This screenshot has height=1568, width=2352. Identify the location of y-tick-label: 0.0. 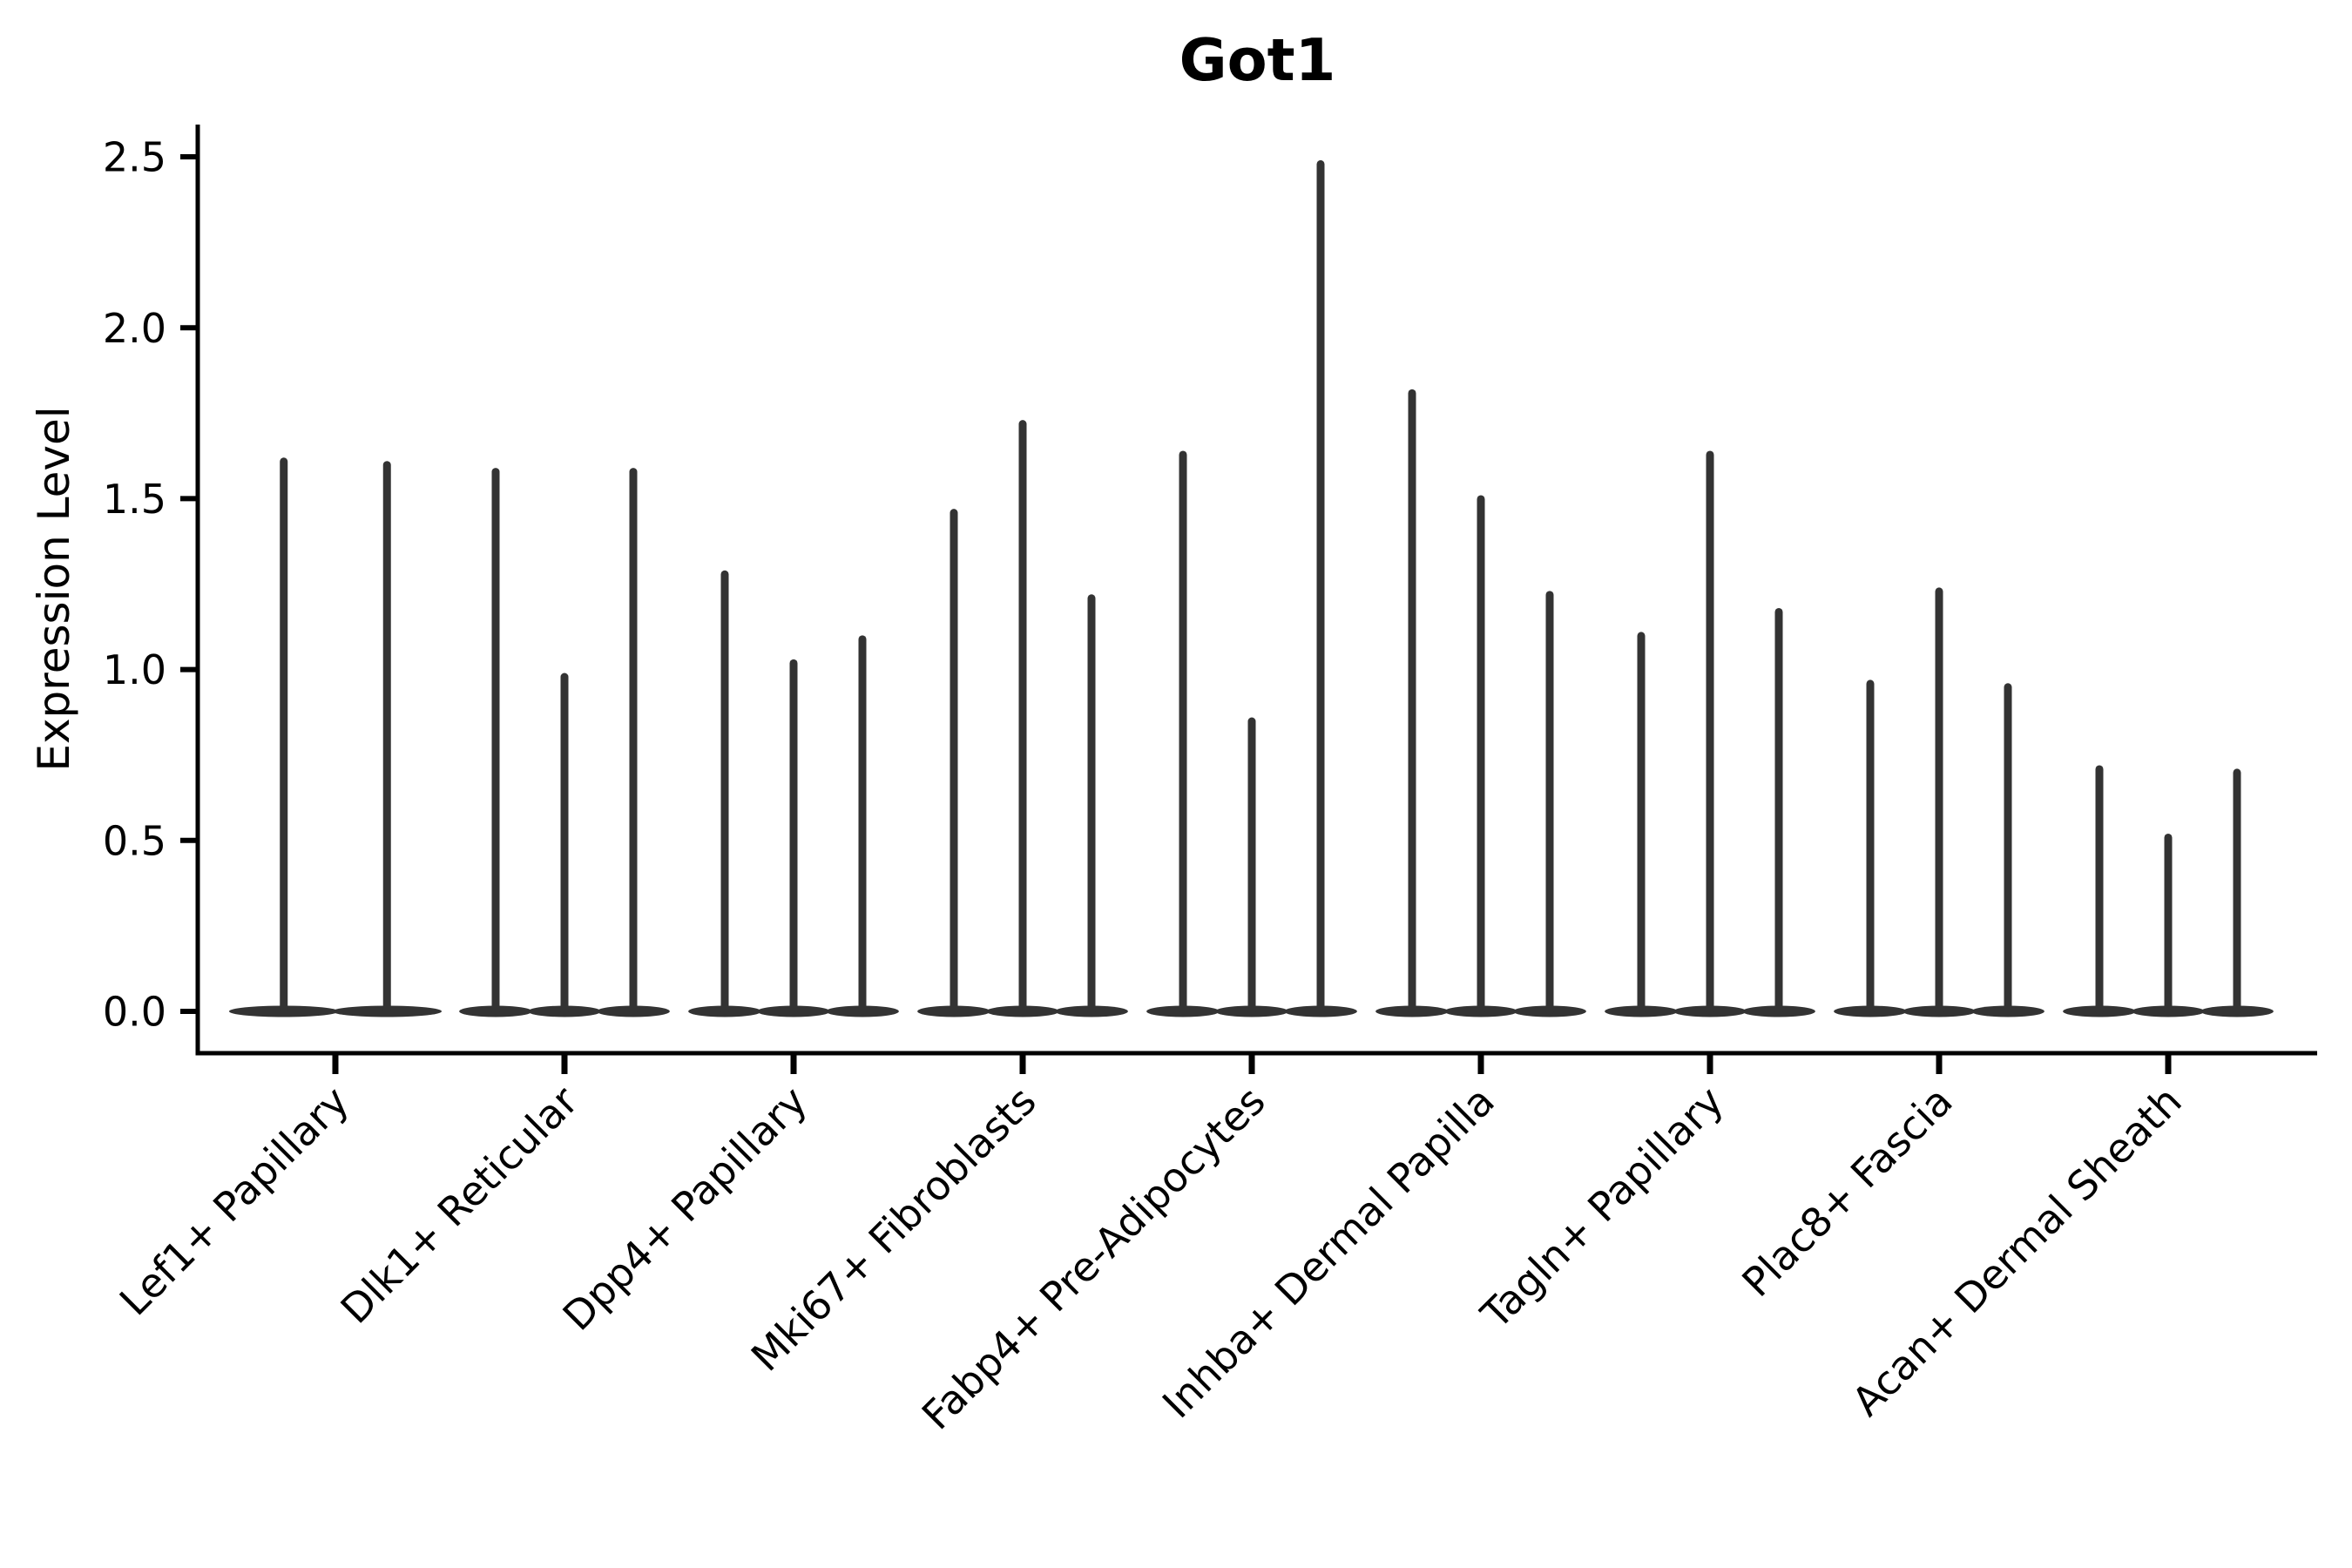
(134, 1013).